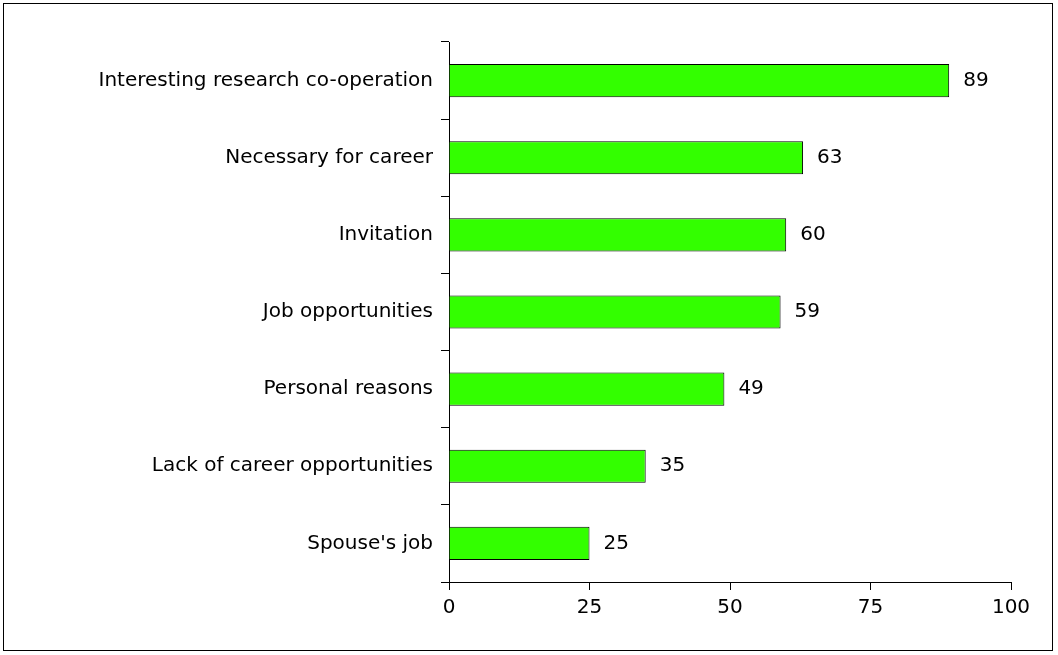  I want to click on y-tick-label: Spouse's job, so click(370, 541).